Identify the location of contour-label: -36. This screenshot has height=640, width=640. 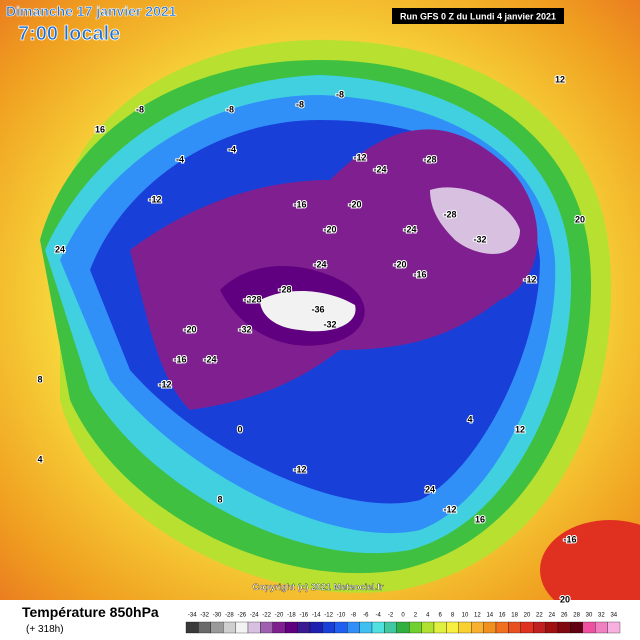
(317, 309).